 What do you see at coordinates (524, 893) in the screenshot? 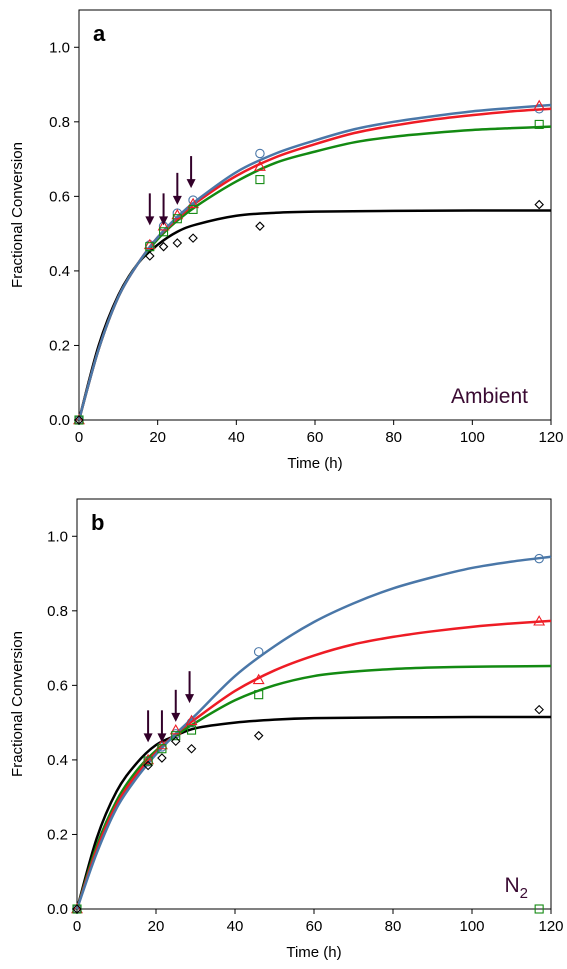
I see `condition-subscript: 2` at bounding box center [524, 893].